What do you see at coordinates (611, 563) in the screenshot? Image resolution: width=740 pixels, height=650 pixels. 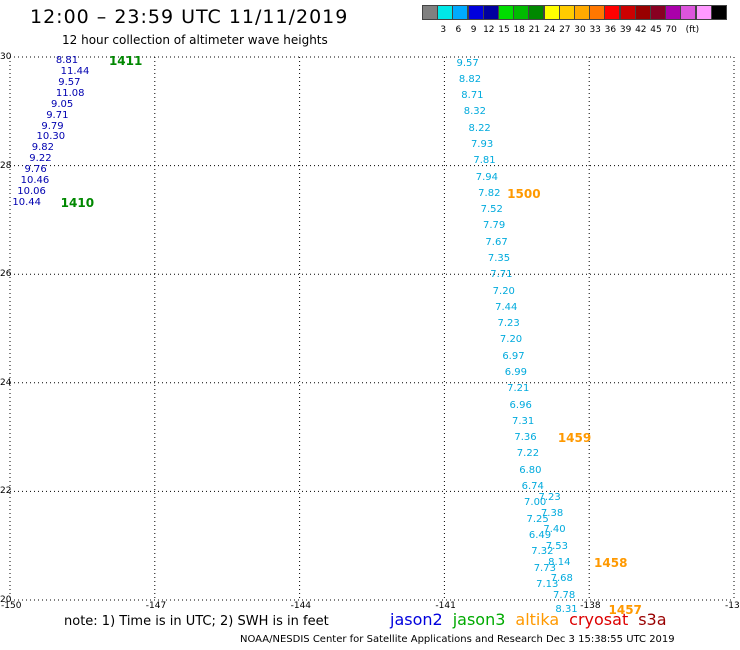 I see `time-stamp-label: 1458` at bounding box center [611, 563].